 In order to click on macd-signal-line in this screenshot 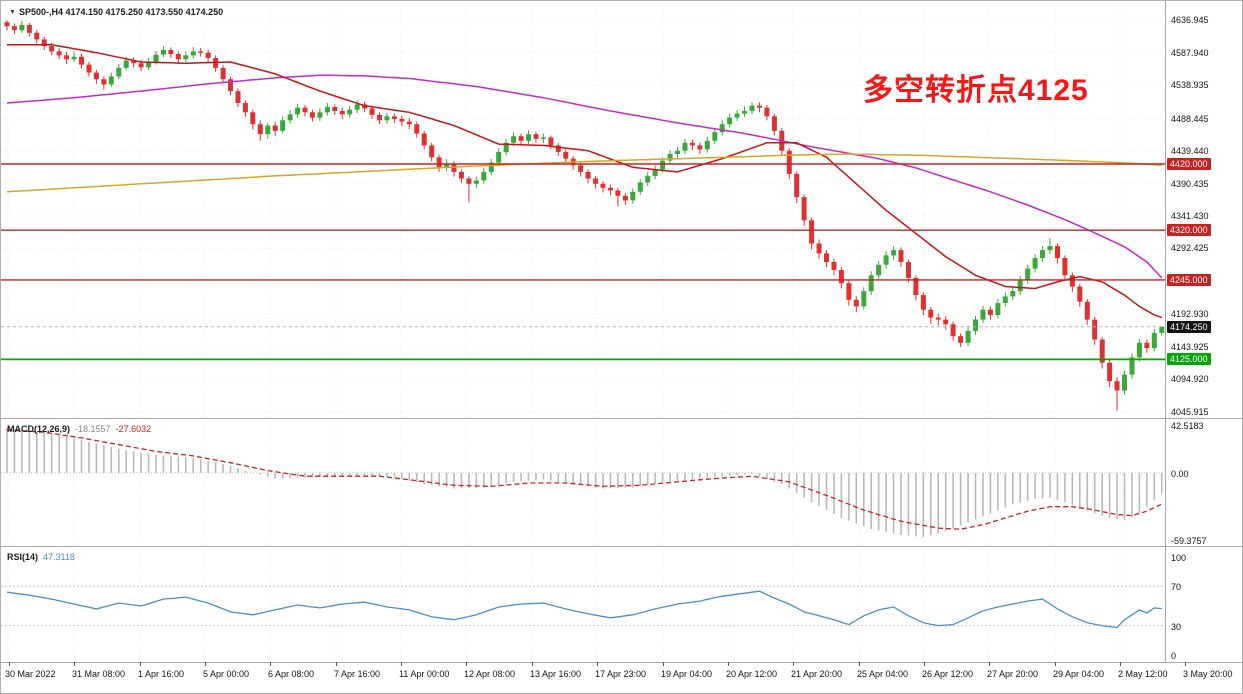, I will do `click(584, 479)`.